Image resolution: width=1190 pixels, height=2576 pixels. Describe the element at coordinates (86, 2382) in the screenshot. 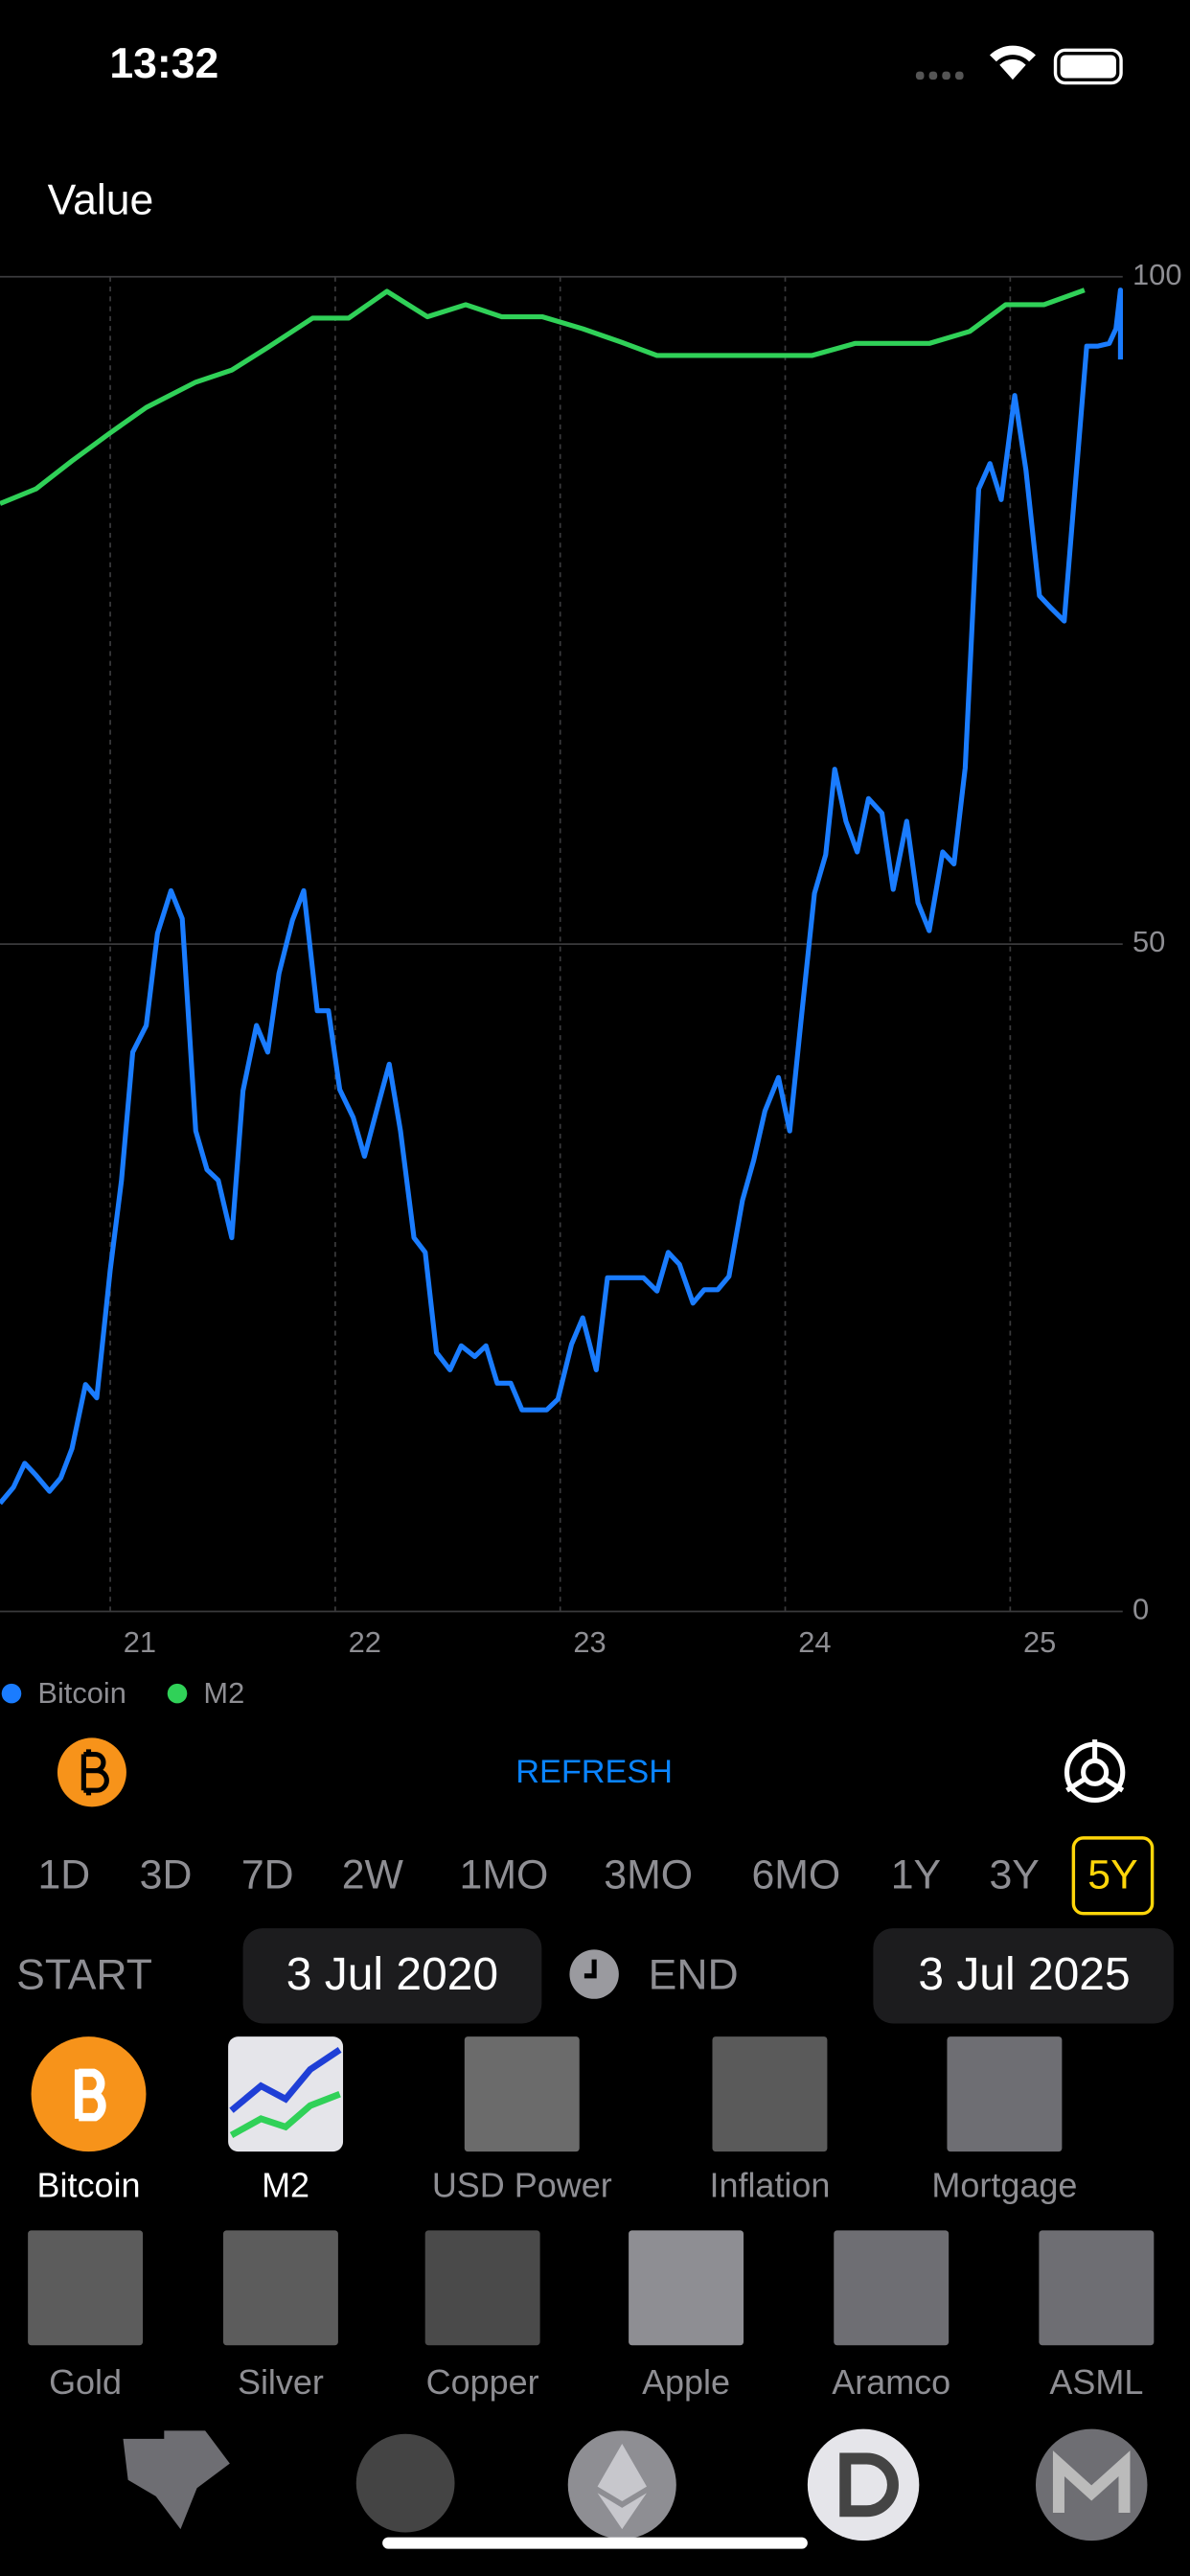

I see `asset-label: Gold` at that location.